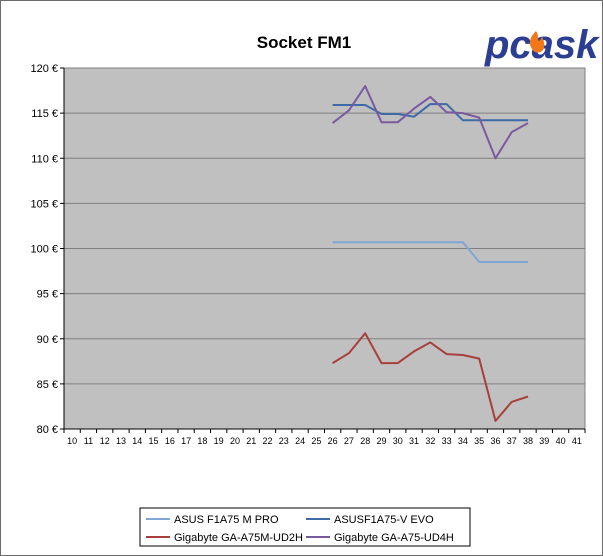 This screenshot has height=556, width=603. I want to click on y-tick-label: 95 €, so click(47, 295).